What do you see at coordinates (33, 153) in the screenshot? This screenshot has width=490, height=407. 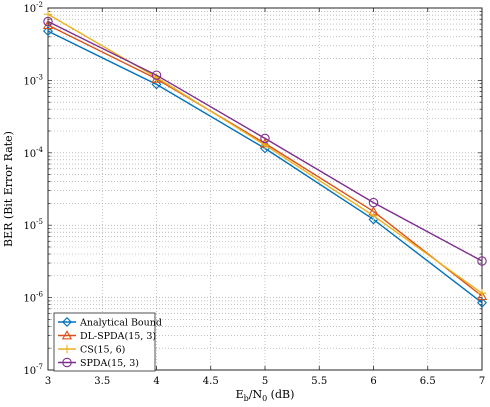 I see `y-tick-label: 10⁻⁴` at bounding box center [33, 153].